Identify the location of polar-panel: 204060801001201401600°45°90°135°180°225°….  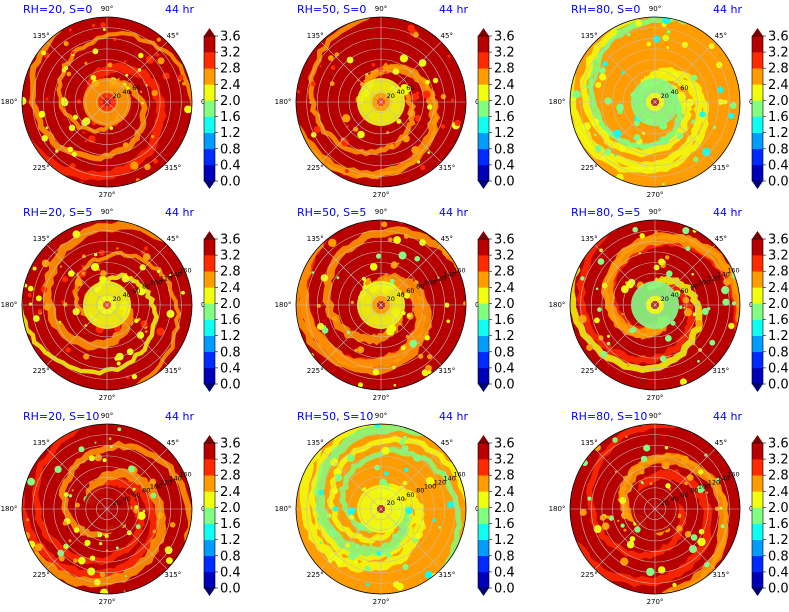
(105, 304).